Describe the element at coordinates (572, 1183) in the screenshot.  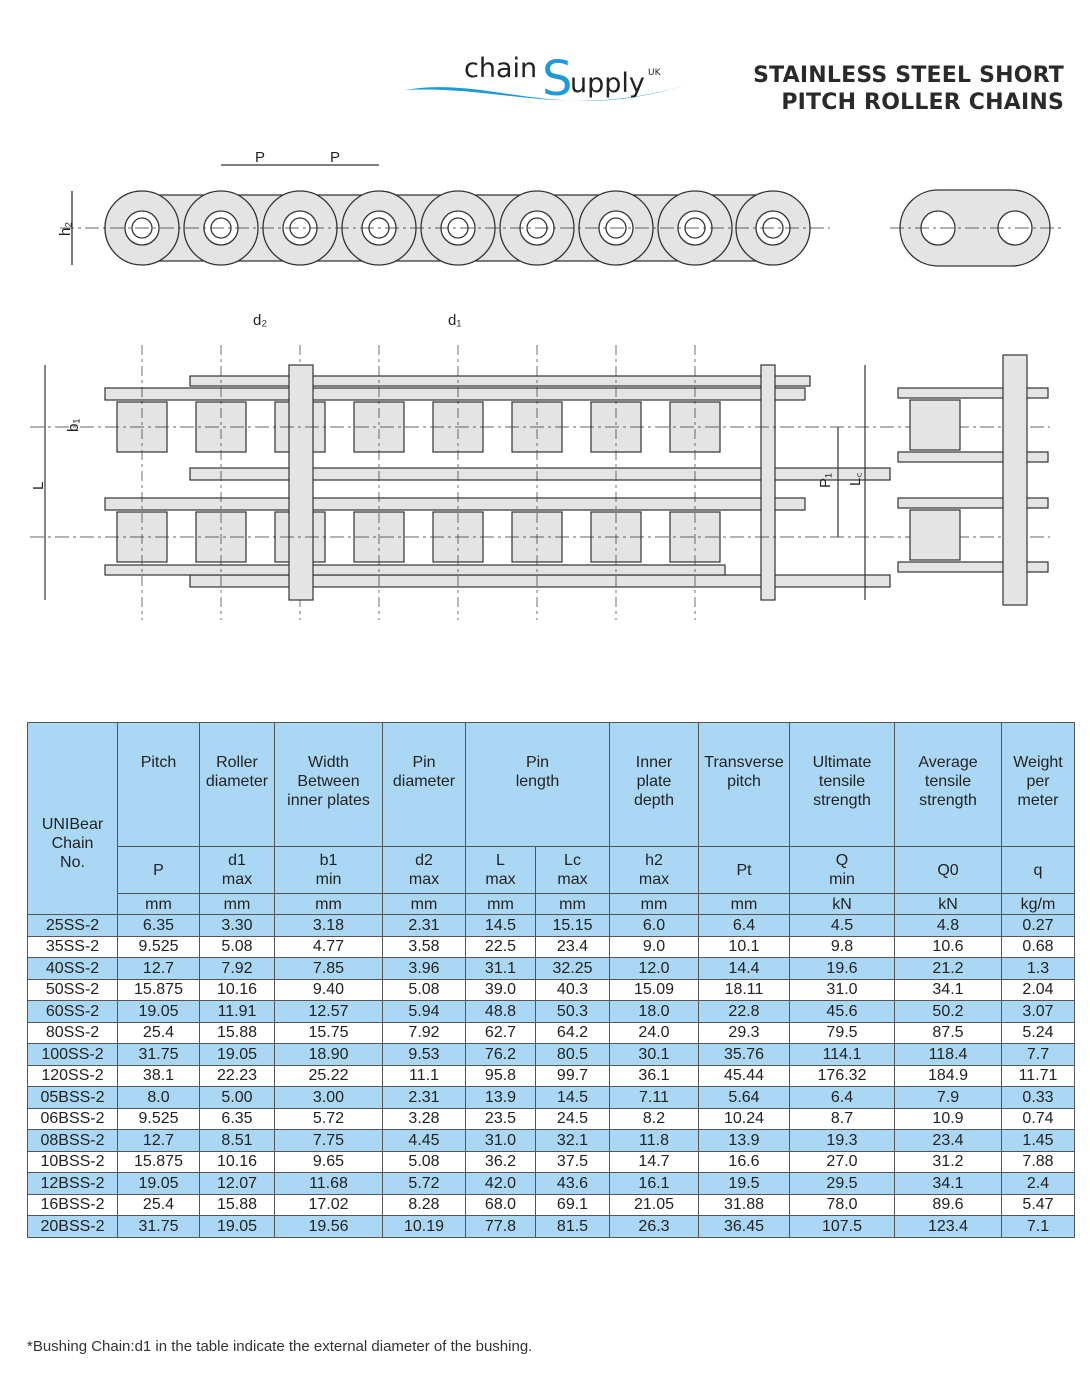
I see `table-cell: 43.6` at that location.